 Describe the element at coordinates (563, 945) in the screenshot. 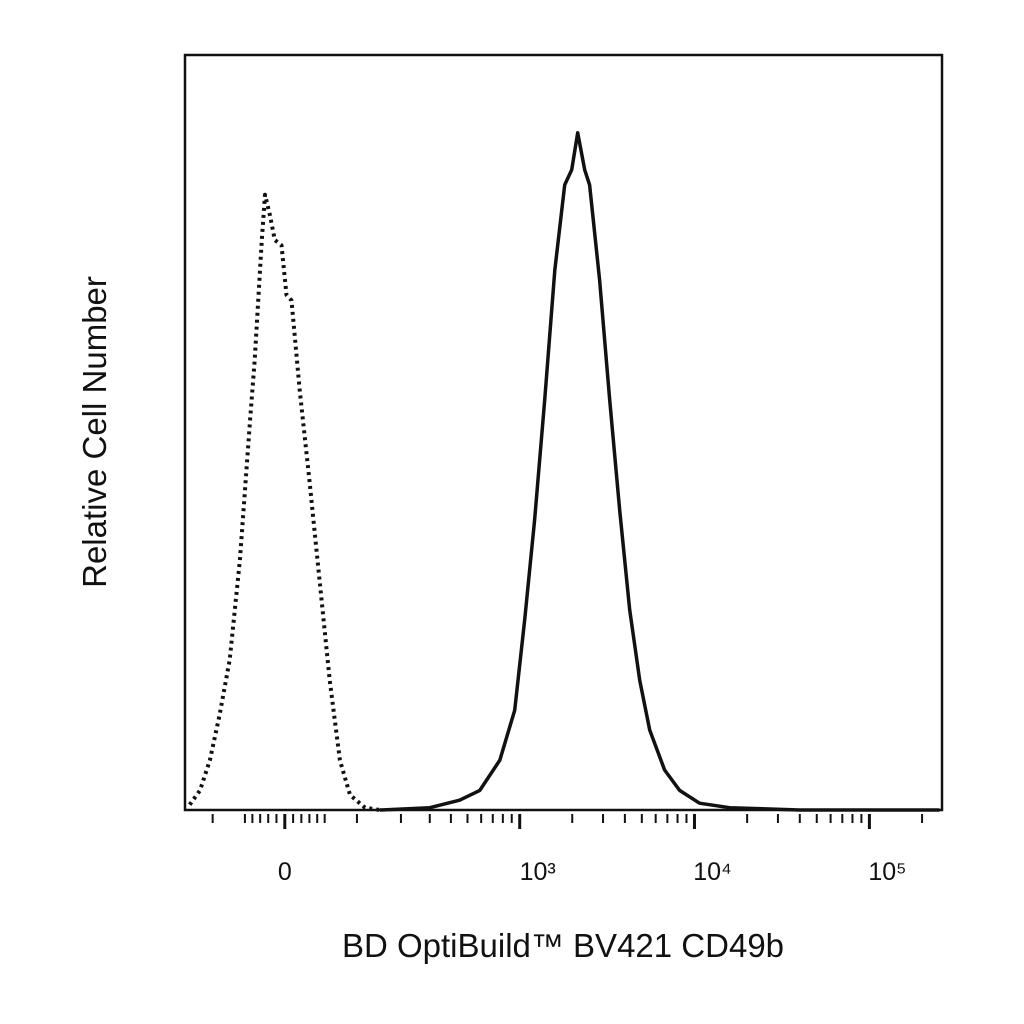

I see `x-axis-title: BD OptiBuild™ BV421 CD49b` at that location.